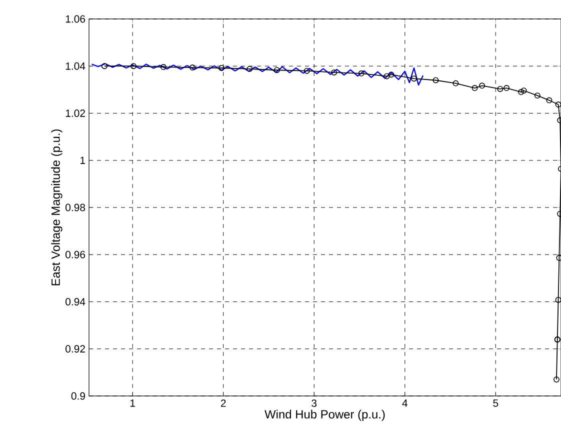 Image resolution: width=561 pixels, height=443 pixels. Describe the element at coordinates (56, 208) in the screenshot. I see `y-axis-title: East Voltage Magnitude (p.u.)` at that location.